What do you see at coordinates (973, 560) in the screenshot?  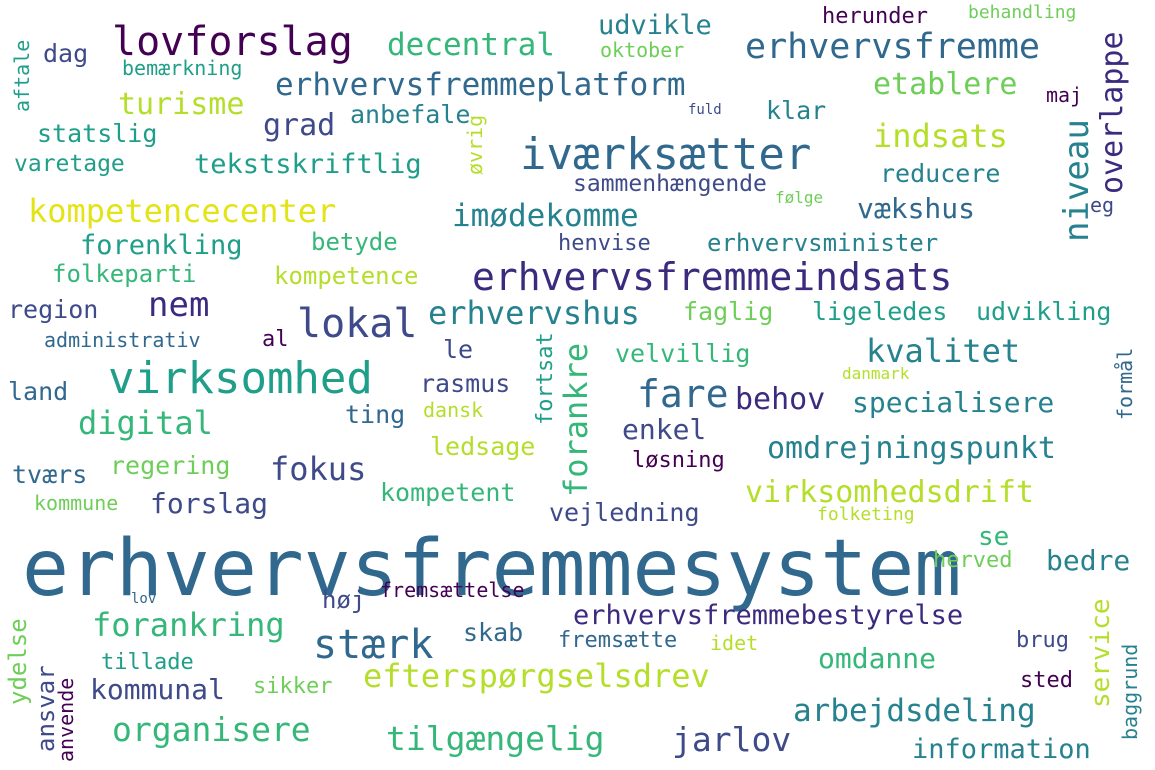 I see `word-herved: herved` at bounding box center [973, 560].